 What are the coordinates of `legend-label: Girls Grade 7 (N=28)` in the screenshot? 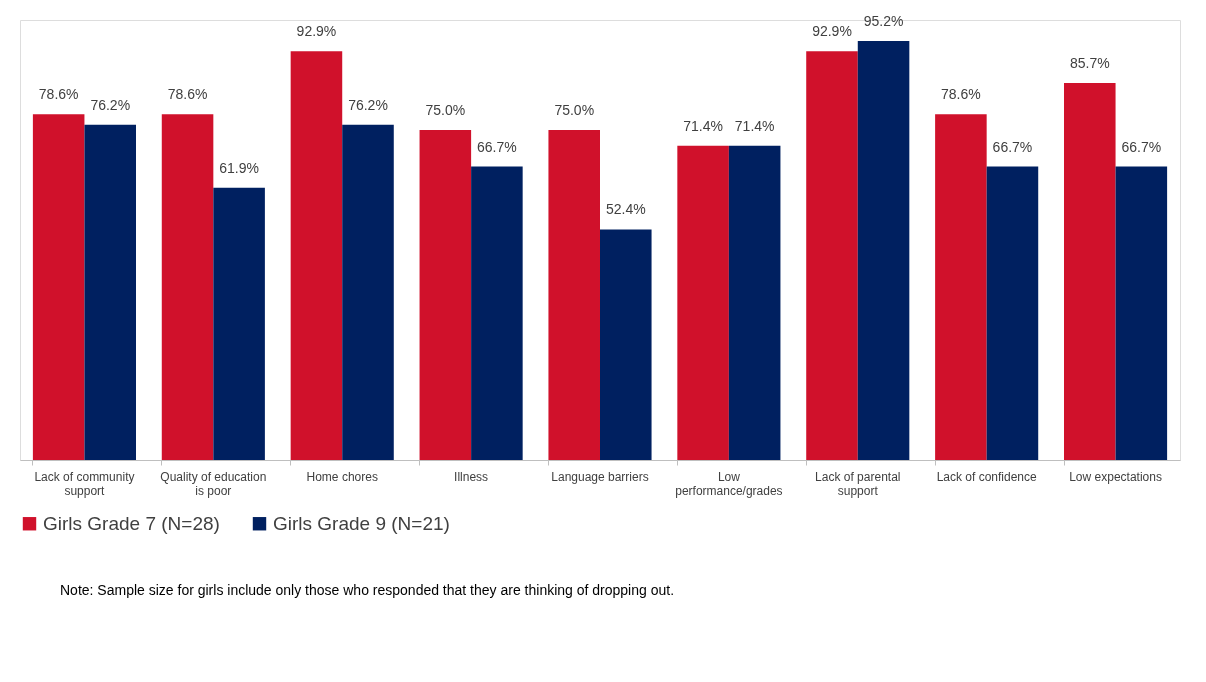 It's located at (131, 523).